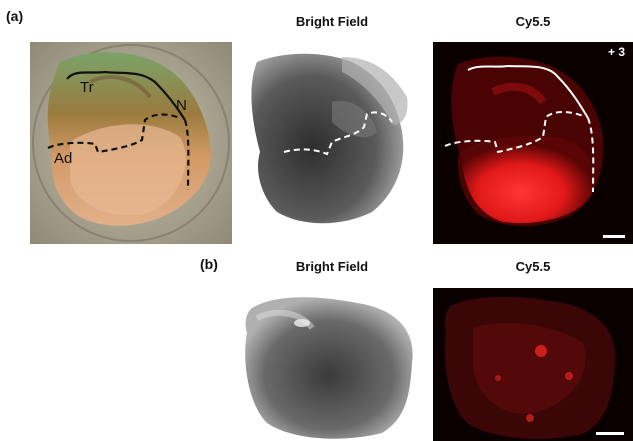 This screenshot has width=633, height=441. Describe the element at coordinates (332, 21) in the screenshot. I see `header-bright-field-a: Bright Field` at that location.